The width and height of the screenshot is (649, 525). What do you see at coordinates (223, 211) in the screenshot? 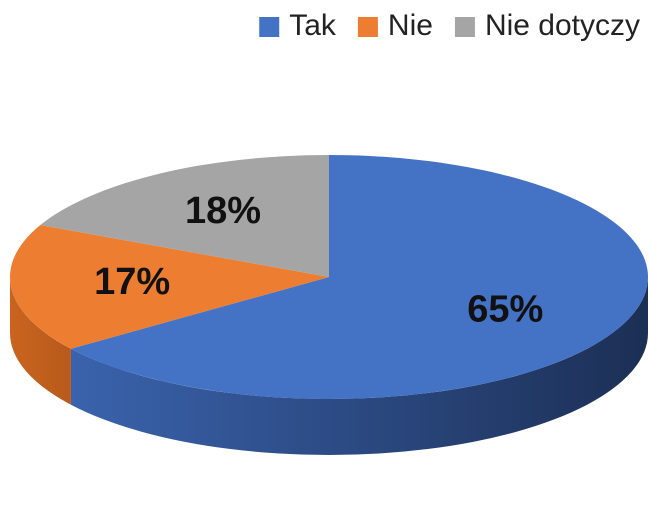
I see `data-label: 18%` at bounding box center [223, 211].